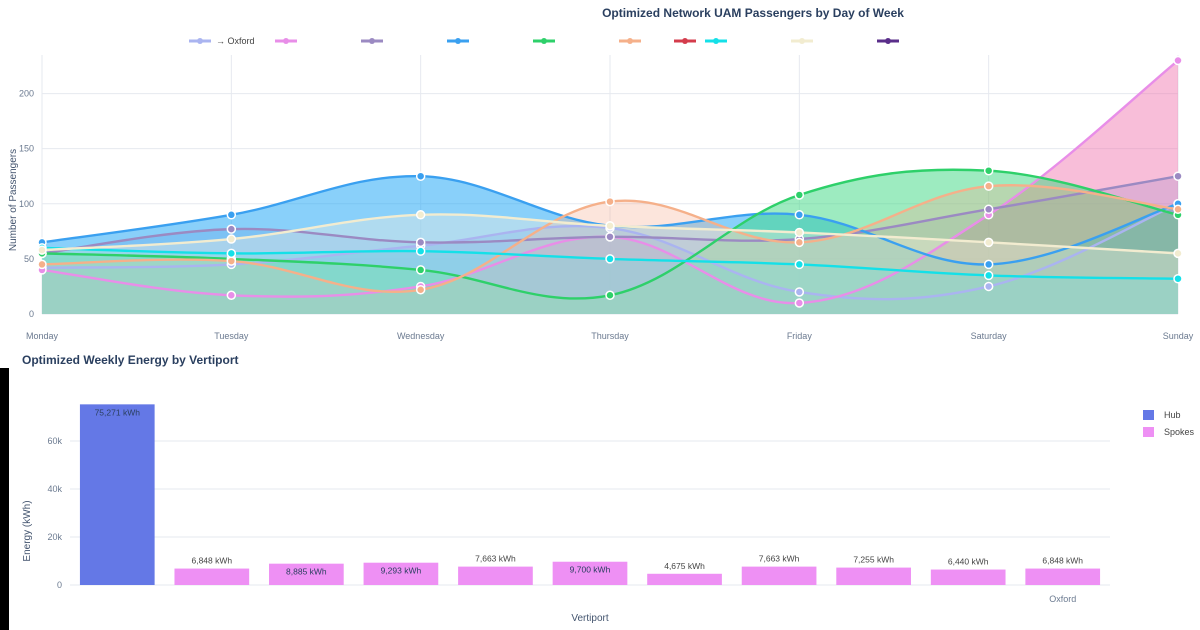 Image resolution: width=1200 pixels, height=630 pixels. Describe the element at coordinates (968, 562) in the screenshot. I see `energy-bar-label: 6,440 kWh` at that location.